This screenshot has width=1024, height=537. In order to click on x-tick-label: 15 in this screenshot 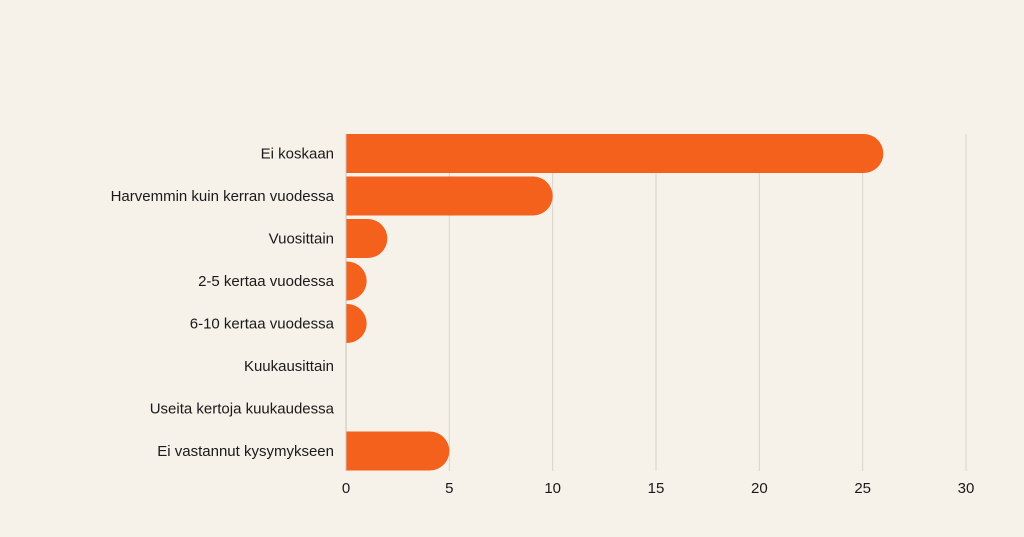, I will do `click(656, 488)`.